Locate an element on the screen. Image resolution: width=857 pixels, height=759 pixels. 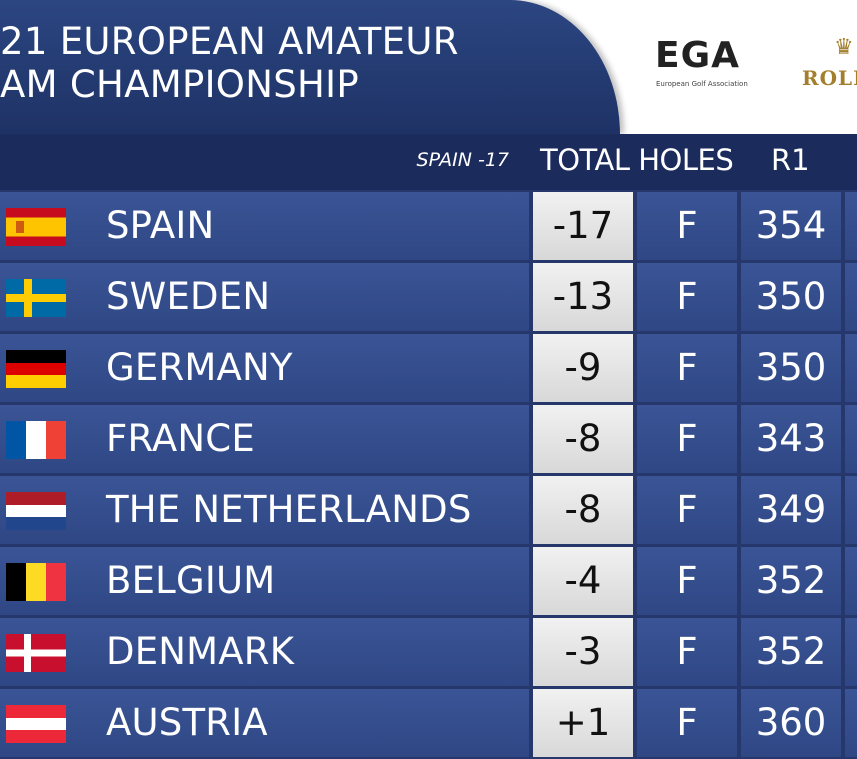
table-row: BELGIUM -4 F 352 is located at coordinates (428, 582).